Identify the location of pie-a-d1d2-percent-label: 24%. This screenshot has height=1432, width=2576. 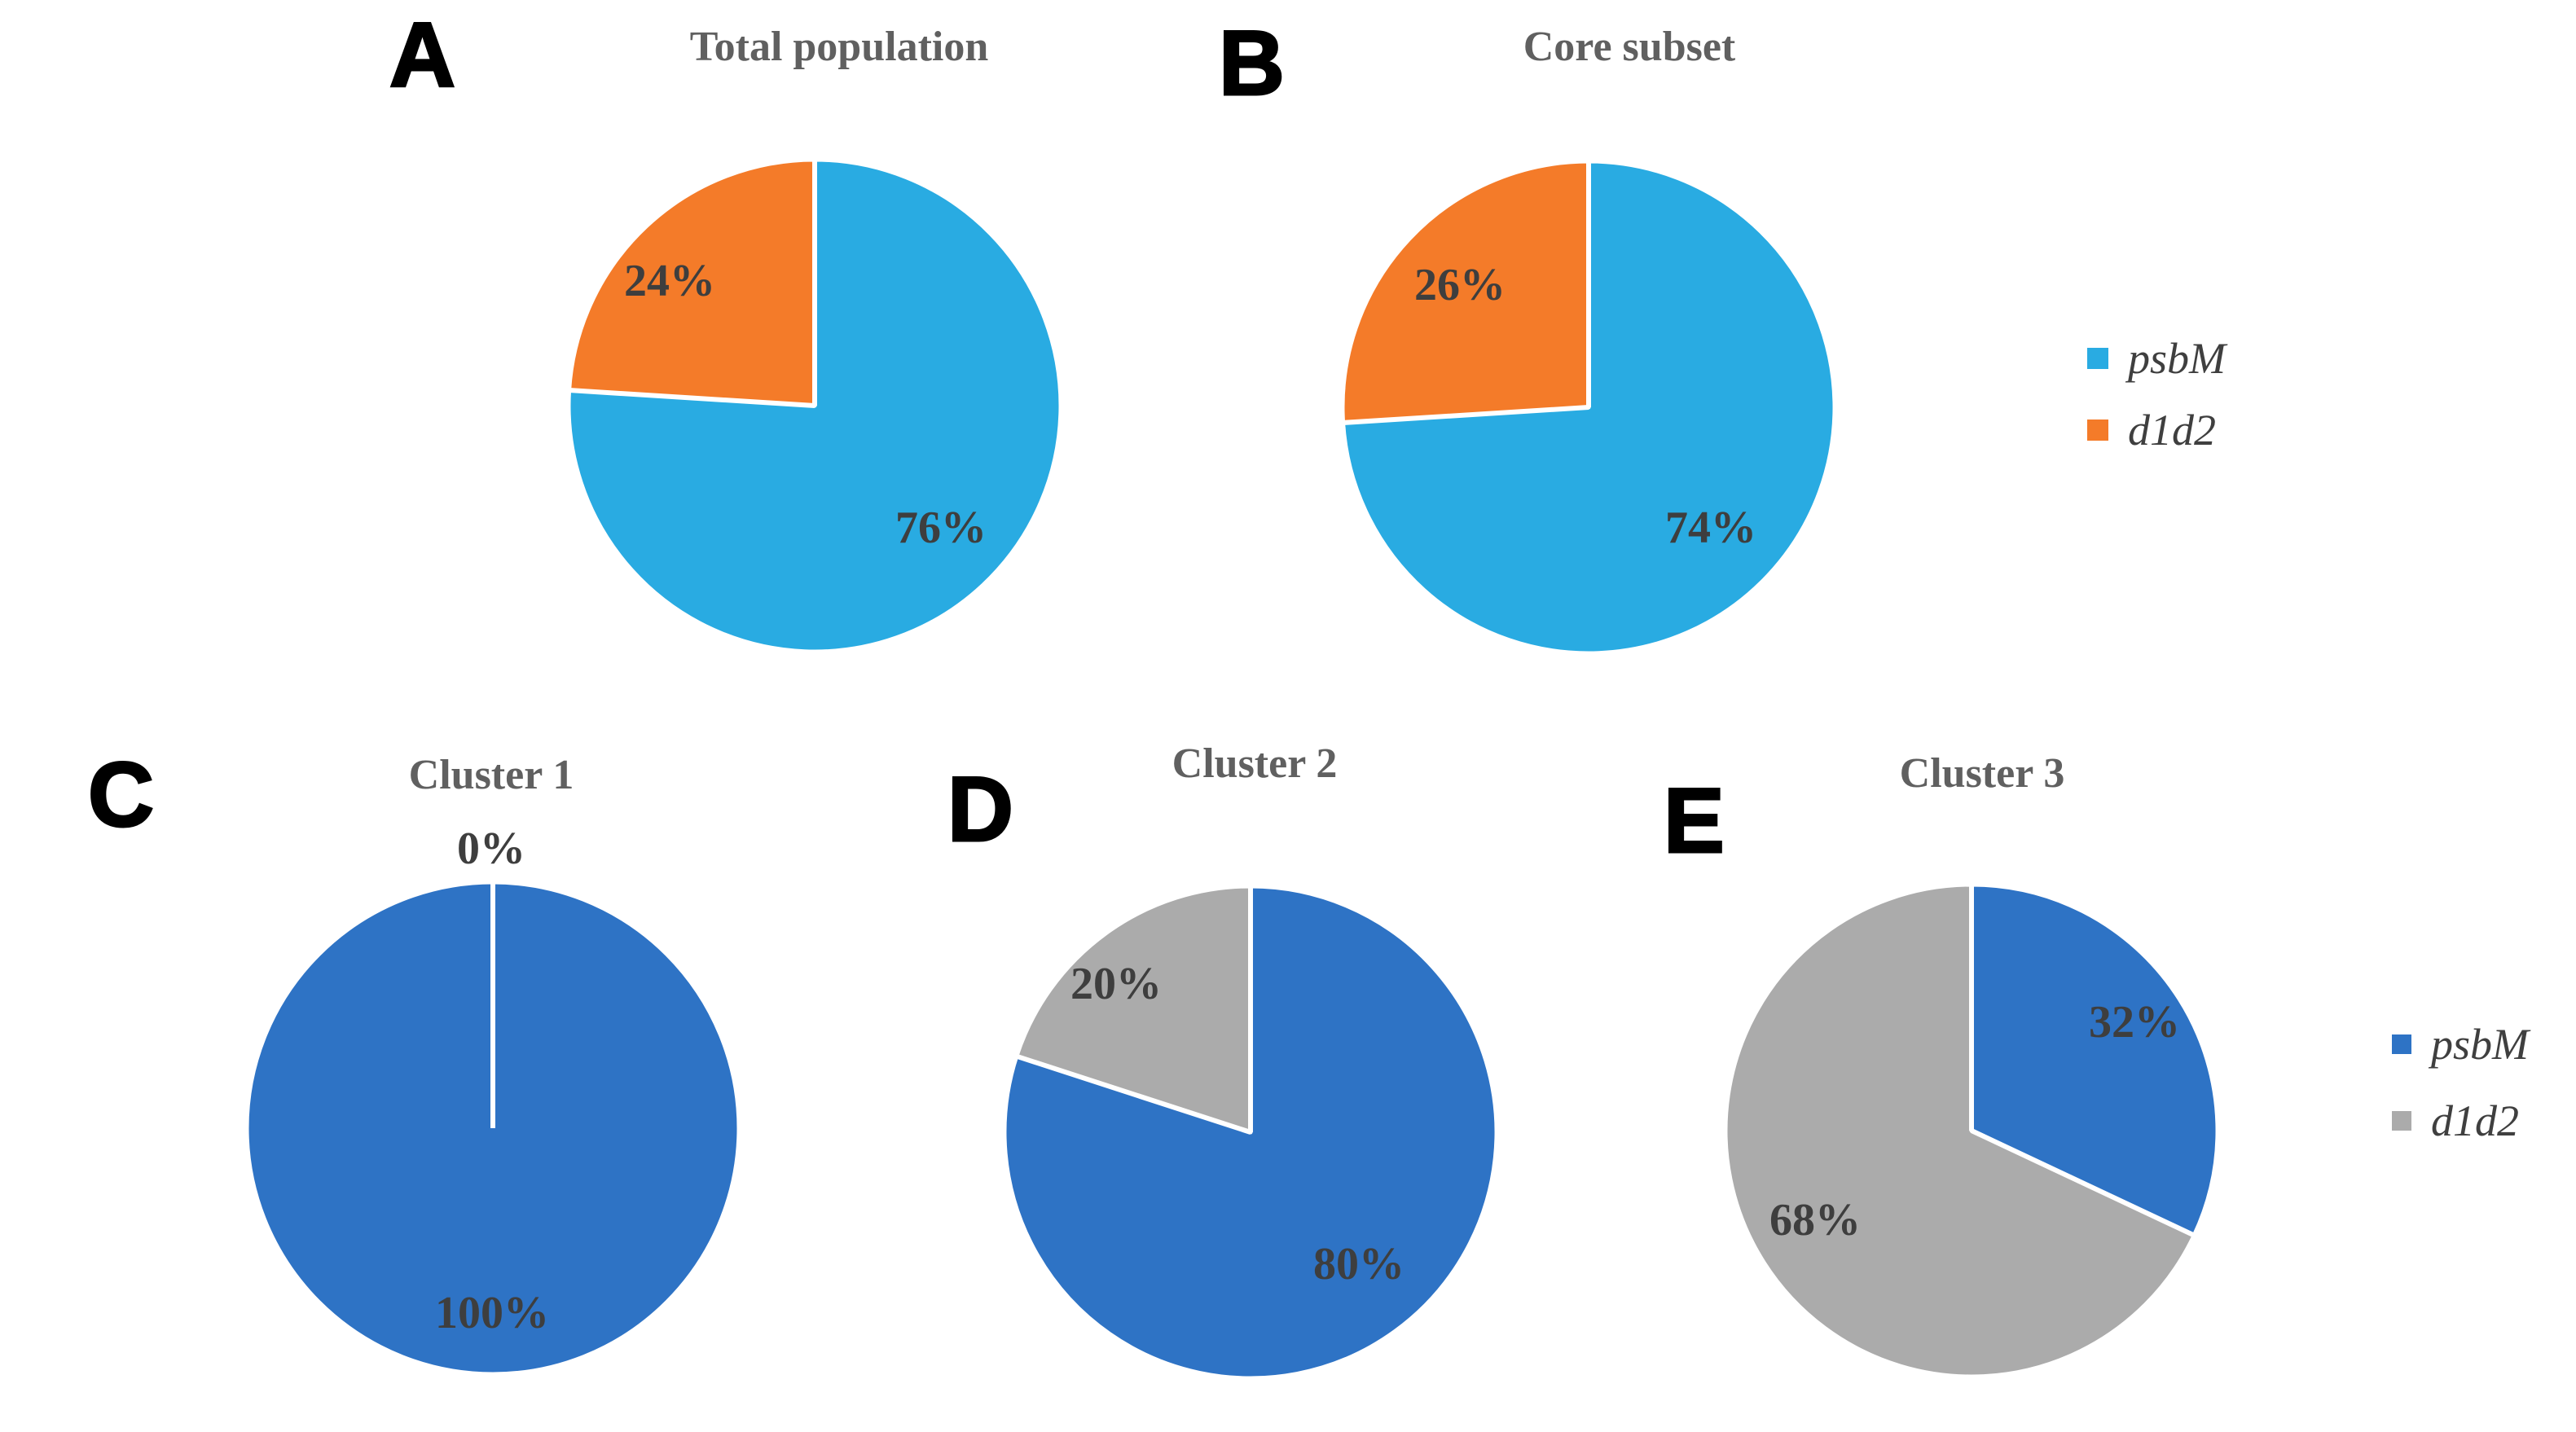
(669, 281).